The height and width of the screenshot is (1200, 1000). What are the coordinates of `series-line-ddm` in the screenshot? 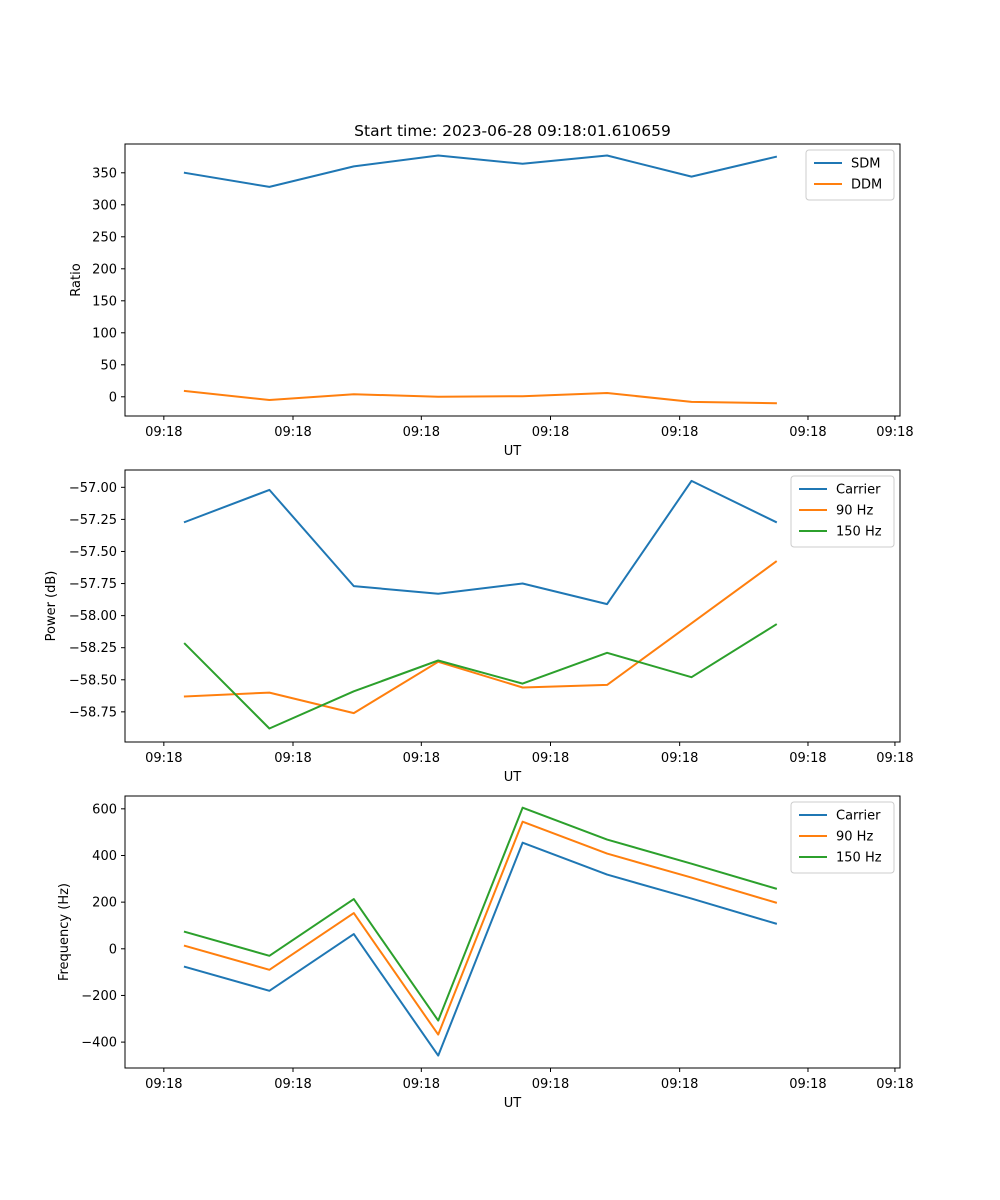 It's located at (480, 397).